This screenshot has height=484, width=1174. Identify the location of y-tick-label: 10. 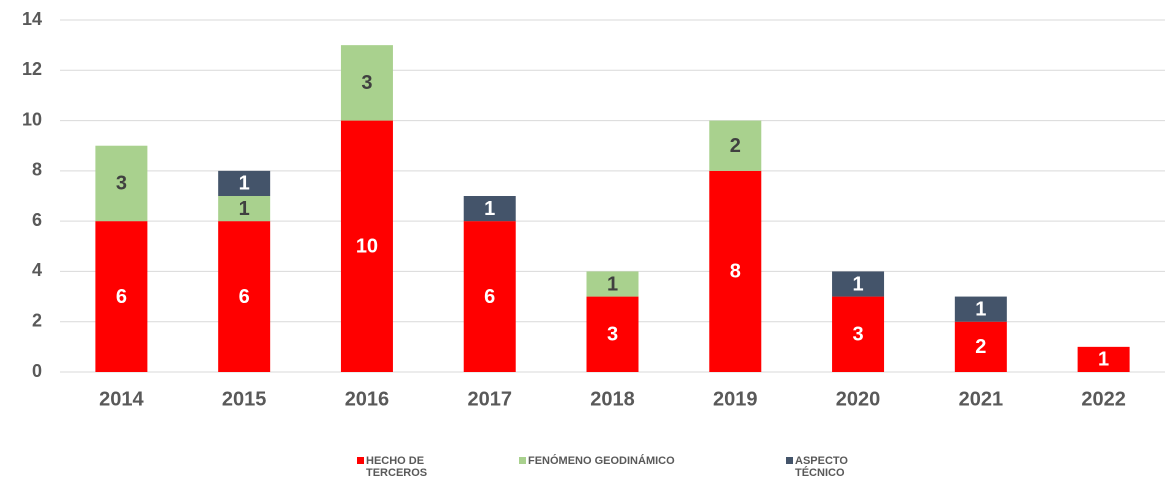
(32, 119).